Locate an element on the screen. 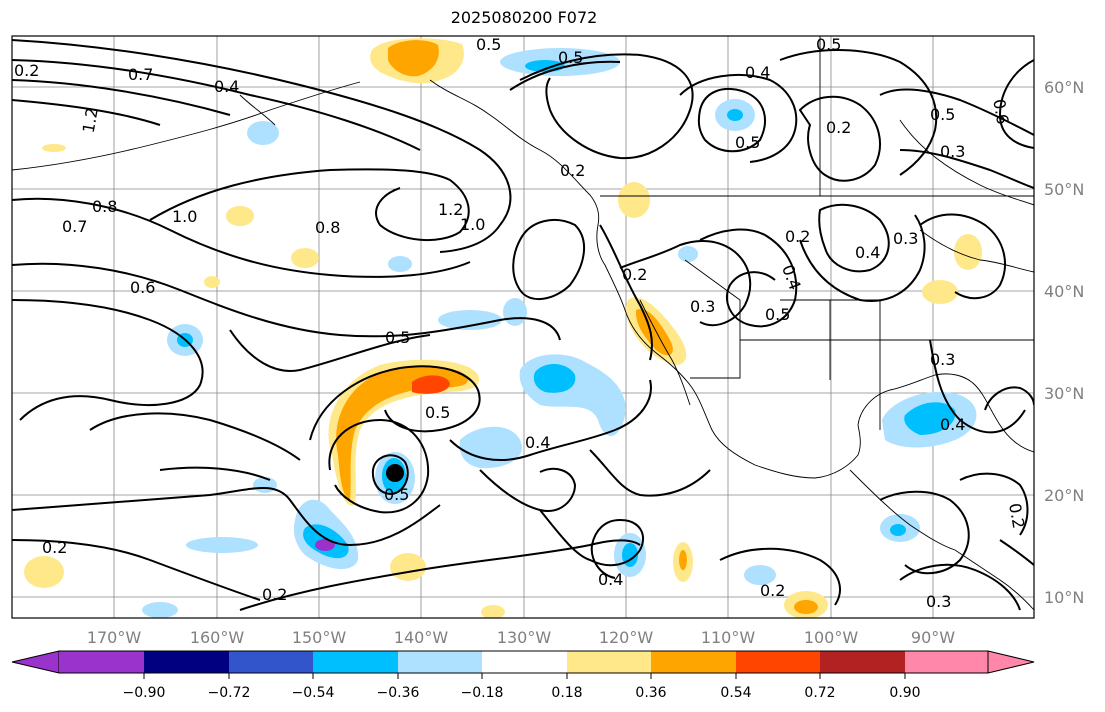  colorbar-tick-label: 0.36 is located at coordinates (650, 693).